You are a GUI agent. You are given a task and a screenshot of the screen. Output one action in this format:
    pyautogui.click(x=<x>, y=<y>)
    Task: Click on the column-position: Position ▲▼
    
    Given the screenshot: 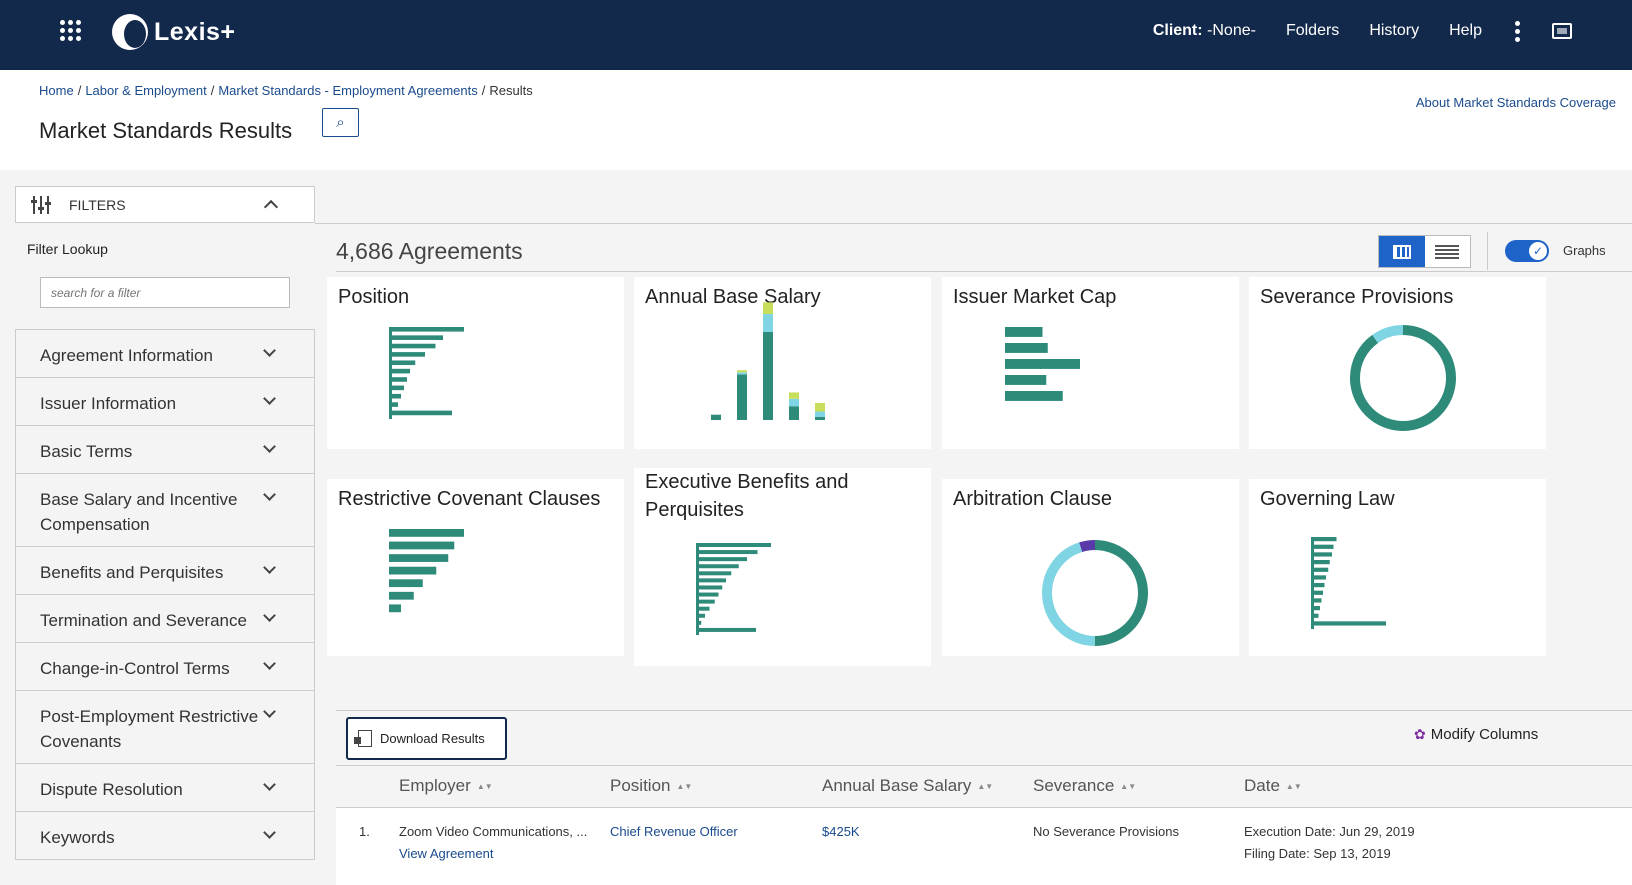 What is the action you would take?
    pyautogui.click(x=651, y=785)
    